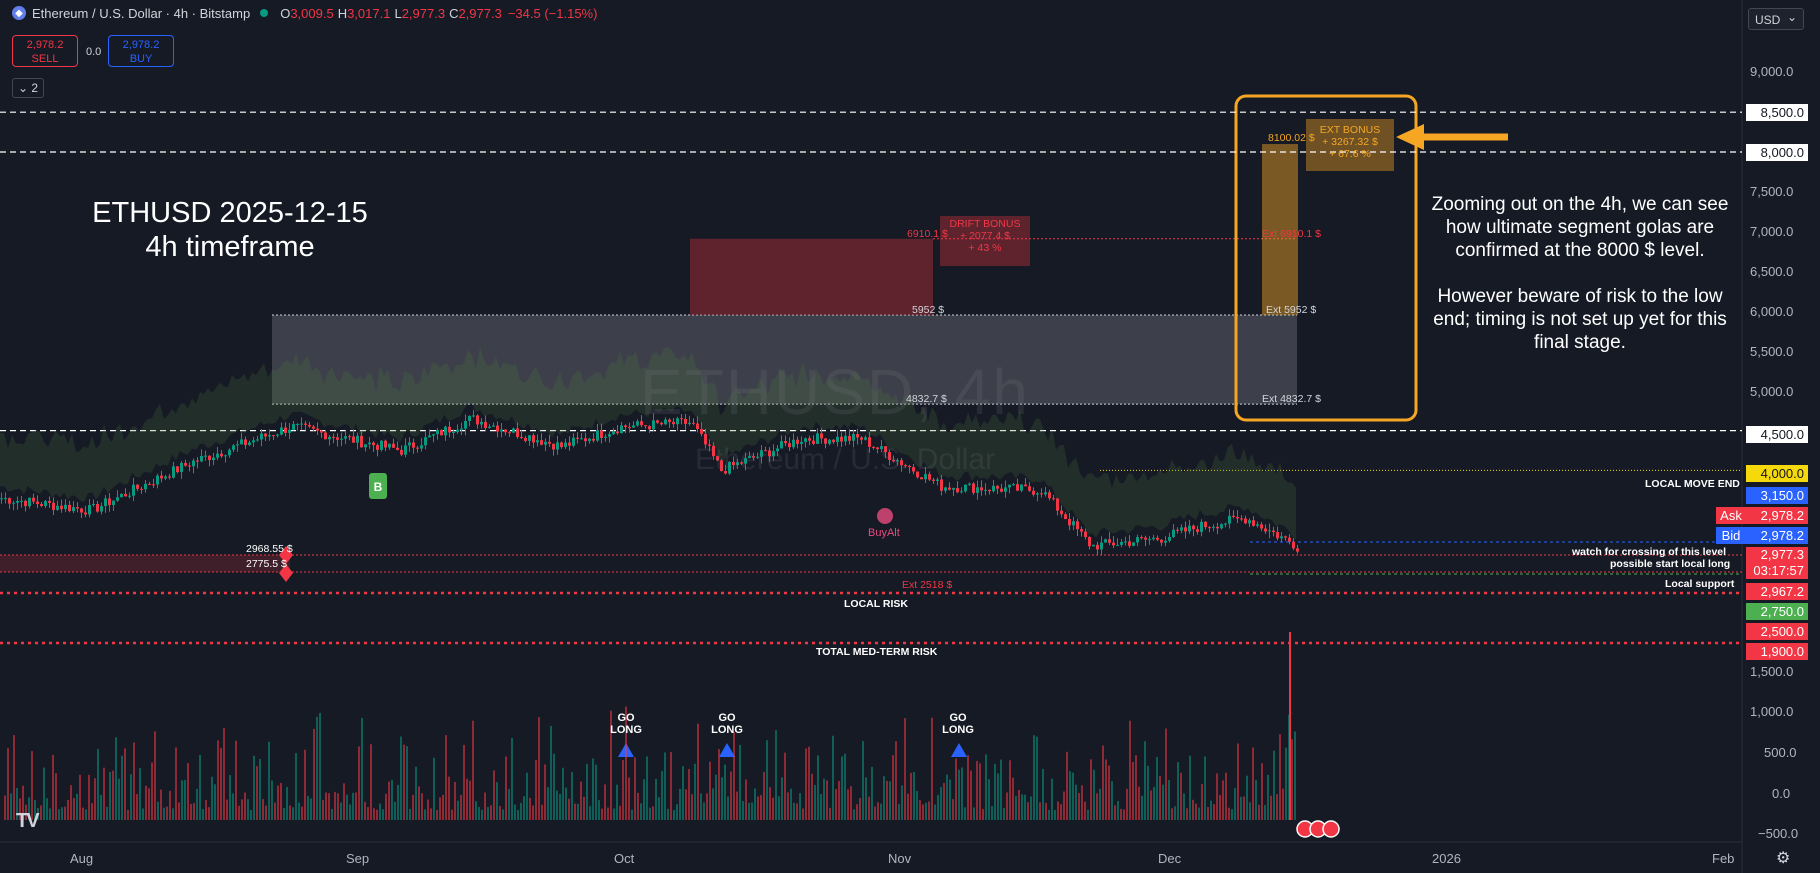  I want to click on drift-bonus-amount: + 2077.4 $, so click(985, 236).